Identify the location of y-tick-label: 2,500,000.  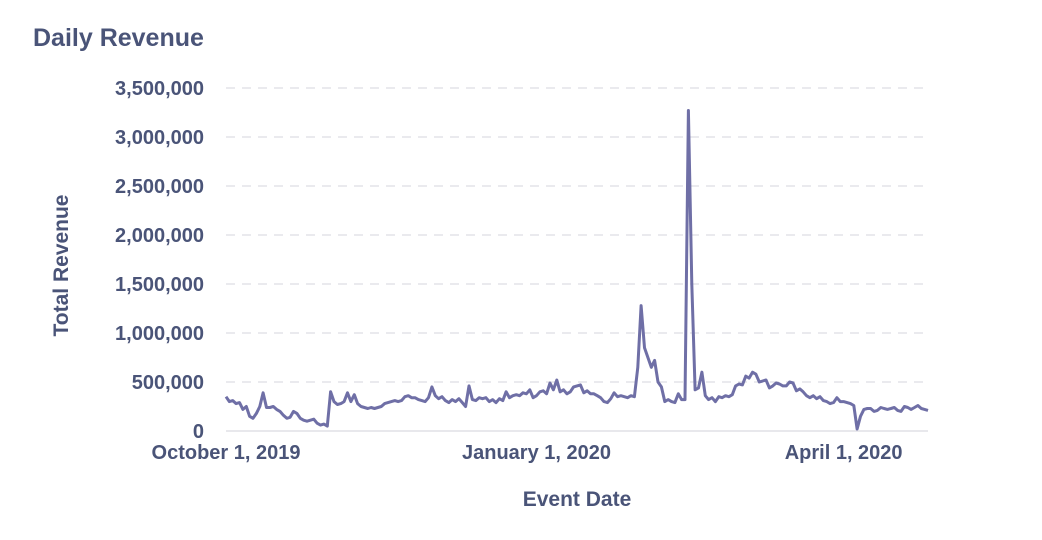
(159, 187).